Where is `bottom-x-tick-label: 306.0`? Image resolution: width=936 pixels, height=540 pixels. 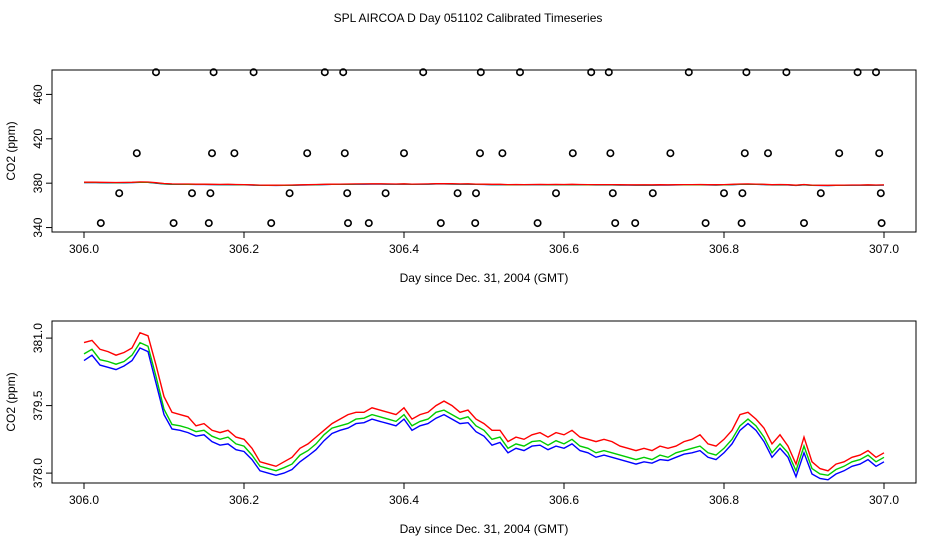 bottom-x-tick-label: 306.0 is located at coordinates (84, 500).